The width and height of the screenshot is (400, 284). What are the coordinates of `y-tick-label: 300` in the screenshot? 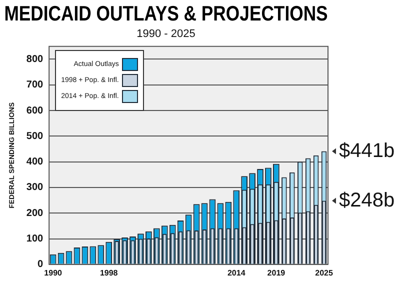 It's located at (35, 188).